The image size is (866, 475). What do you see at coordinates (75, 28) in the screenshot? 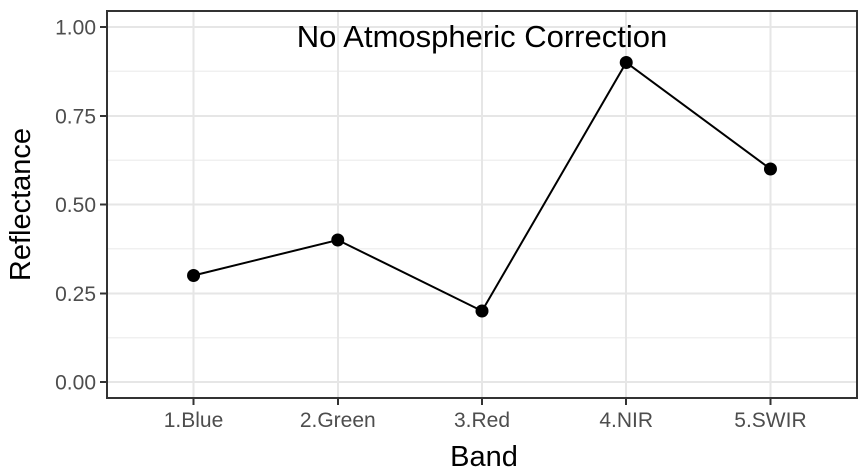
I see `y-tick-label: 1.00` at bounding box center [75, 28].